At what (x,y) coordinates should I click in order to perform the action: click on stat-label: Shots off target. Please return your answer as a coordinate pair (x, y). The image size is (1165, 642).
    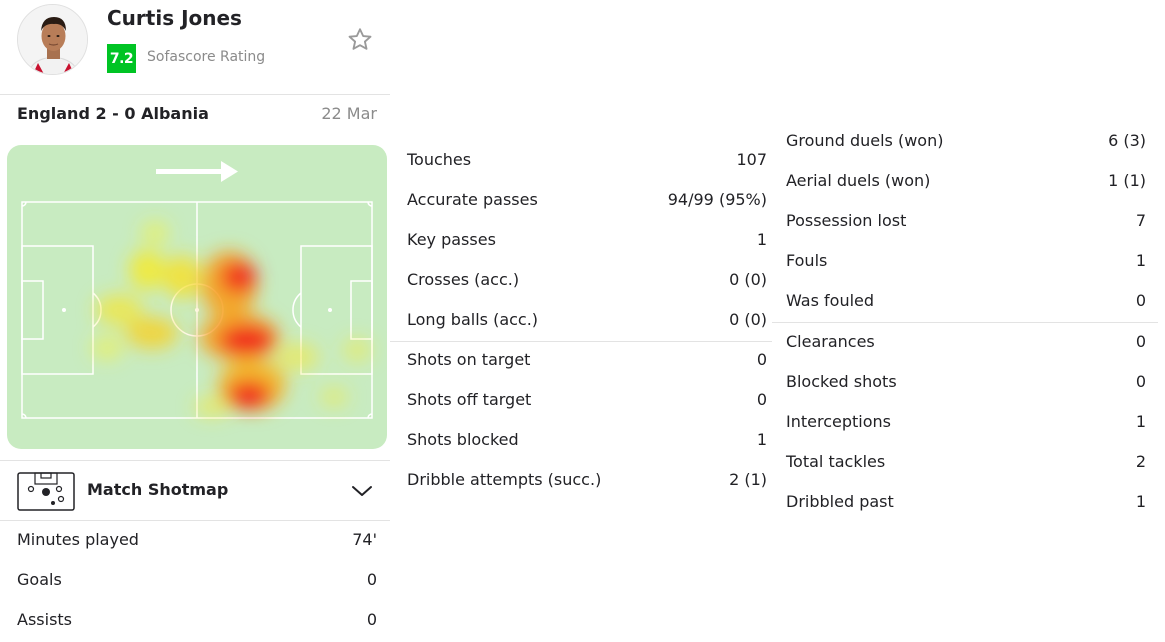
    Looking at the image, I should click on (469, 399).